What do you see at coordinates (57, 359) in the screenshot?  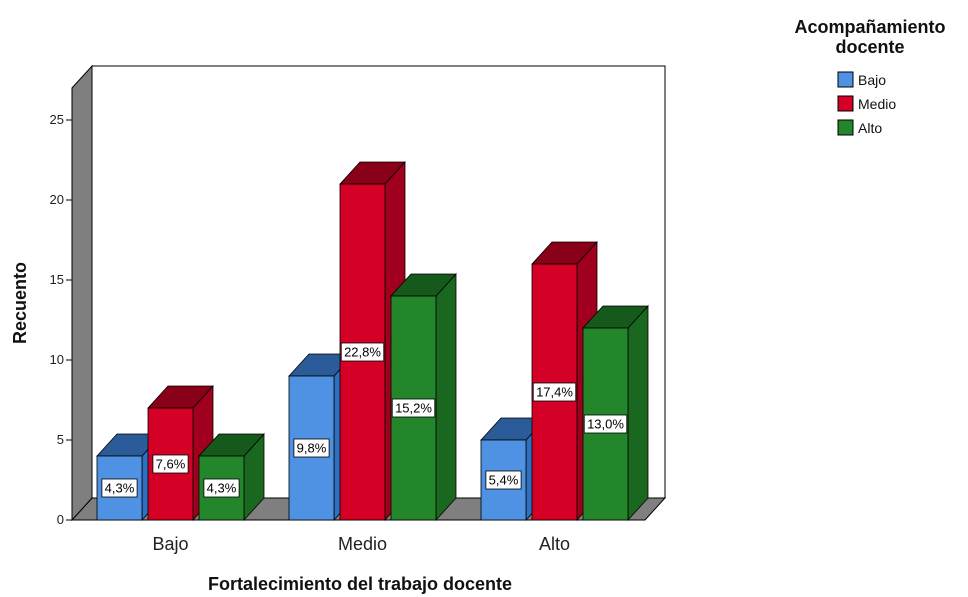 I see `y-tick-label: 10` at bounding box center [57, 359].